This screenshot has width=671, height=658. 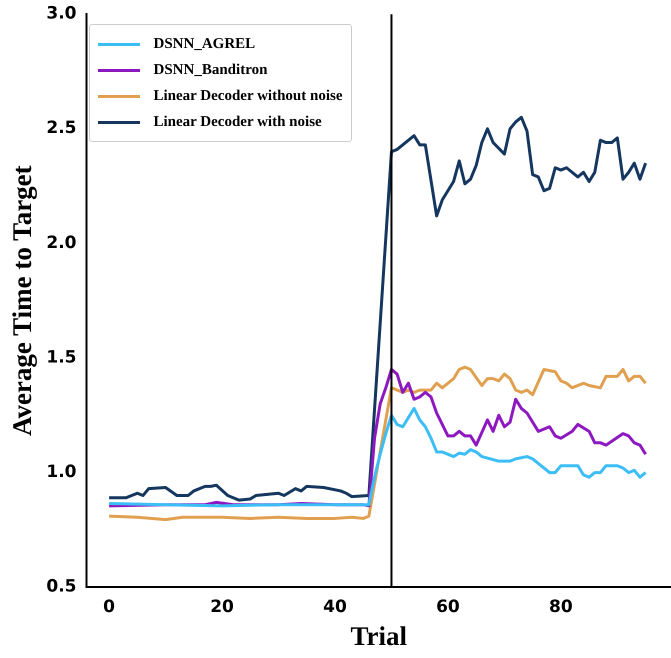 What do you see at coordinates (22, 300) in the screenshot?
I see `y-axis-title: Average Time to Target` at bounding box center [22, 300].